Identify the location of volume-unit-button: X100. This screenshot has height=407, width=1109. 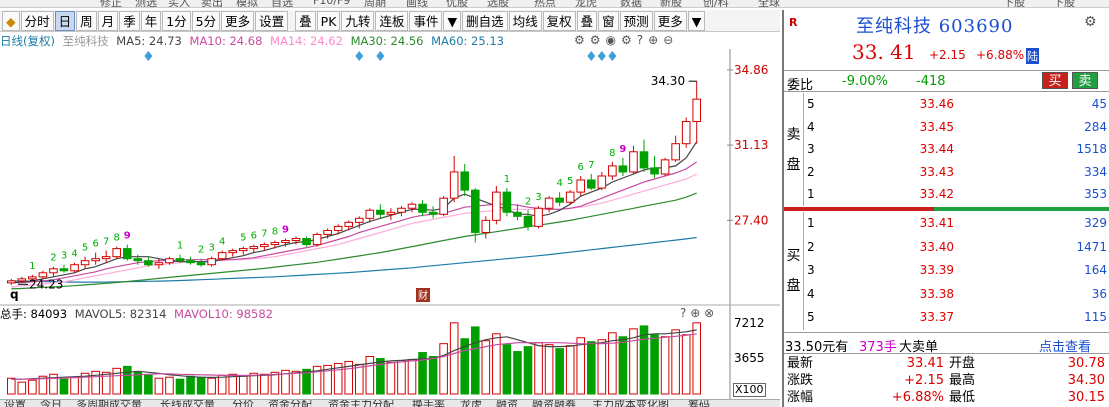
(749, 390).